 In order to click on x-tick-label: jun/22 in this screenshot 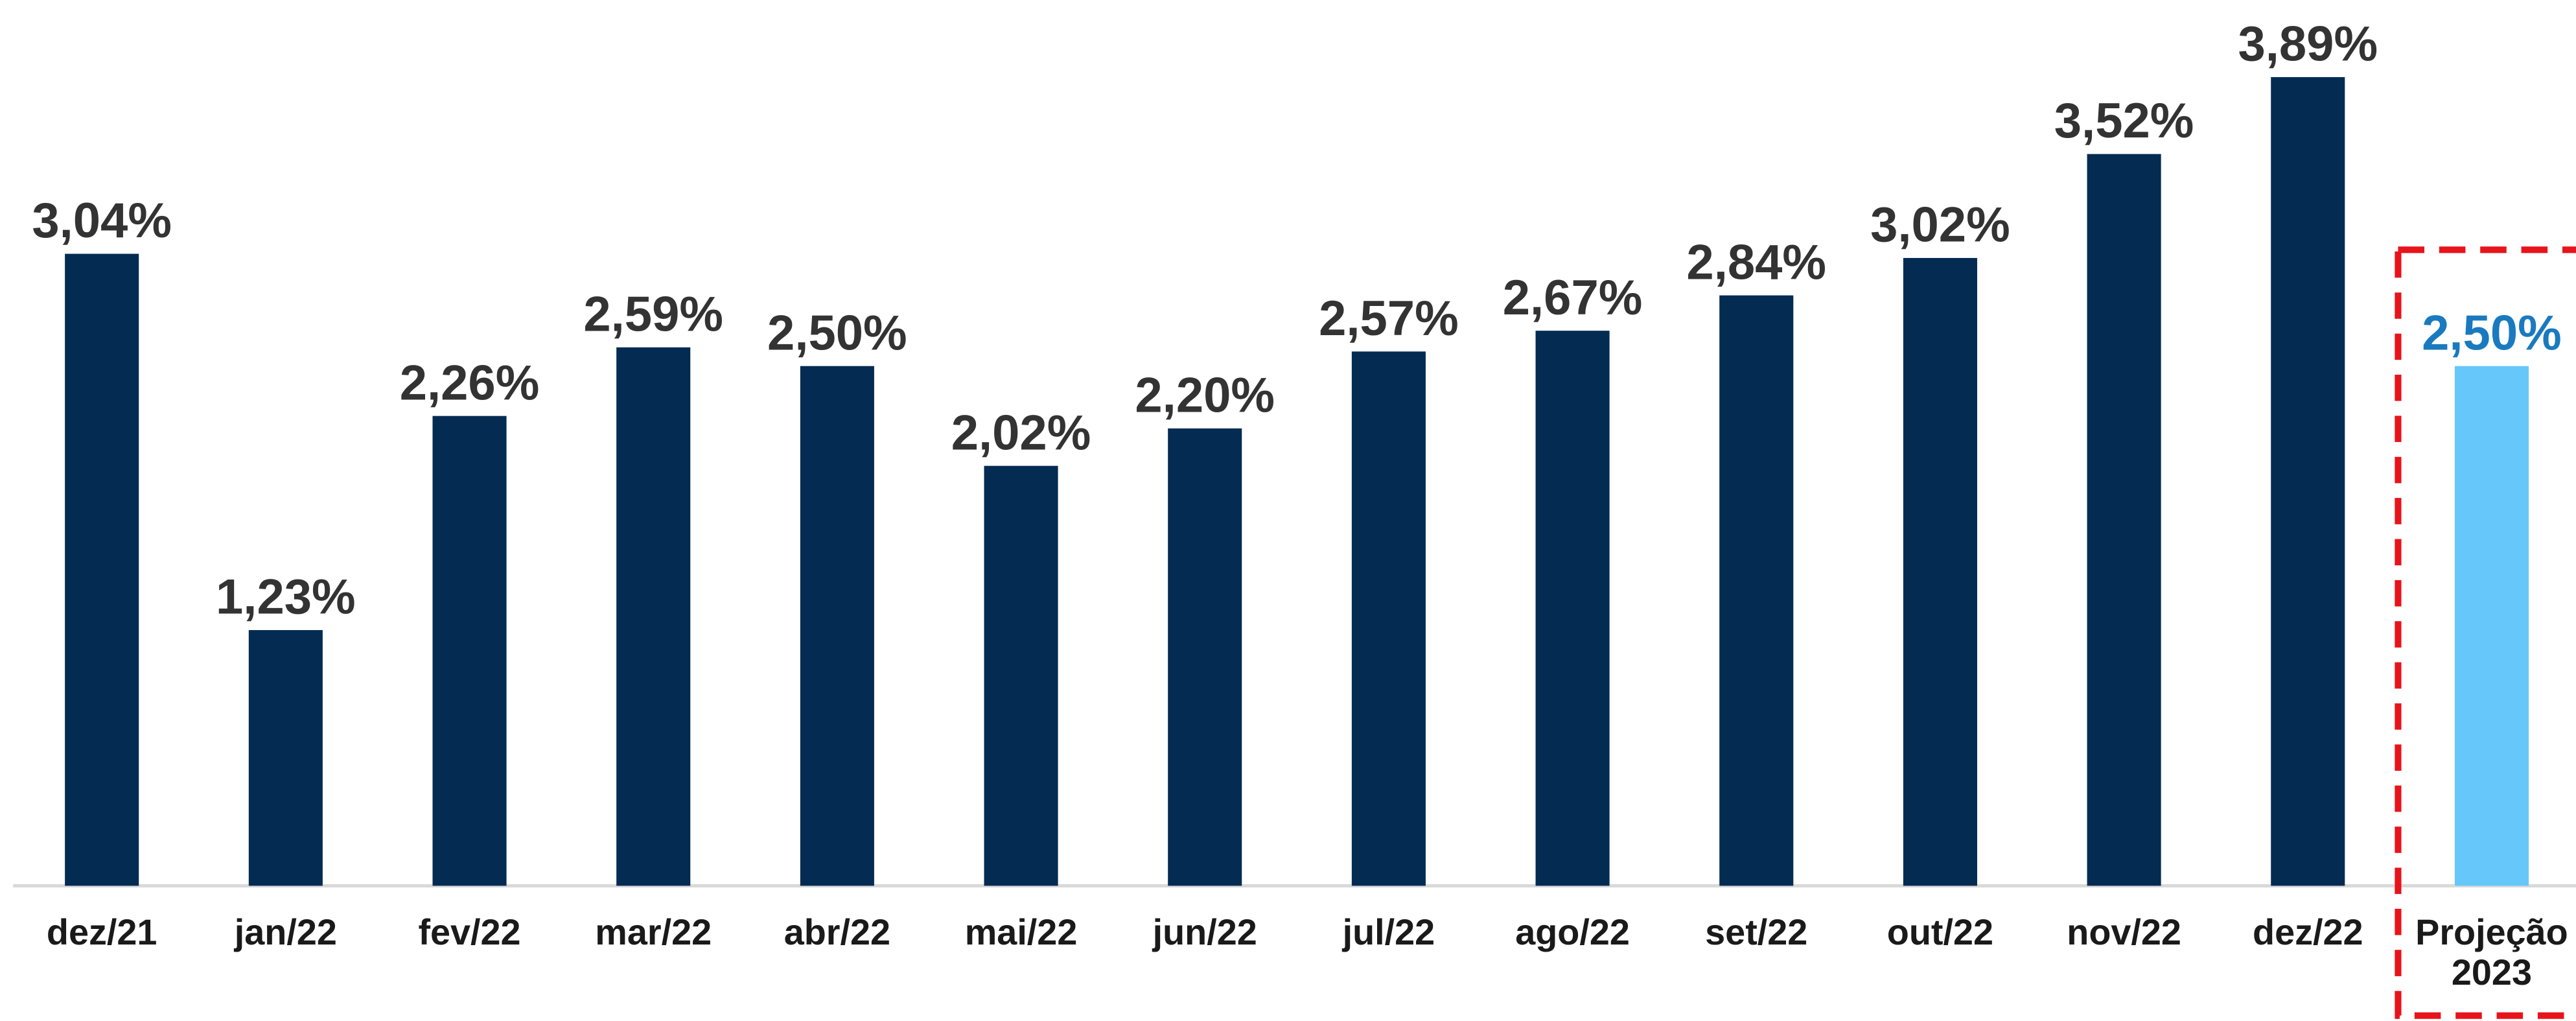, I will do `click(1204, 931)`.